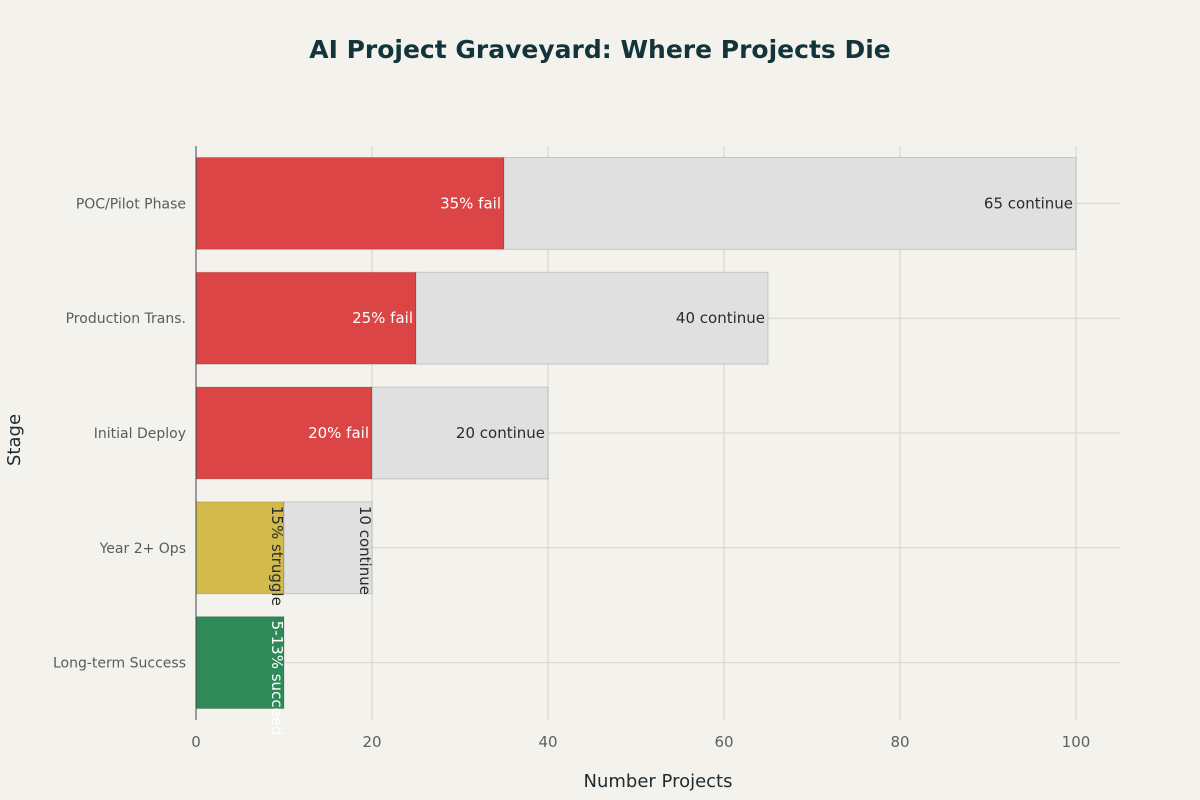 Image resolution: width=1200 pixels, height=800 pixels. What do you see at coordinates (140, 434) in the screenshot?
I see `y-category-label: Initial Deploy` at bounding box center [140, 434].